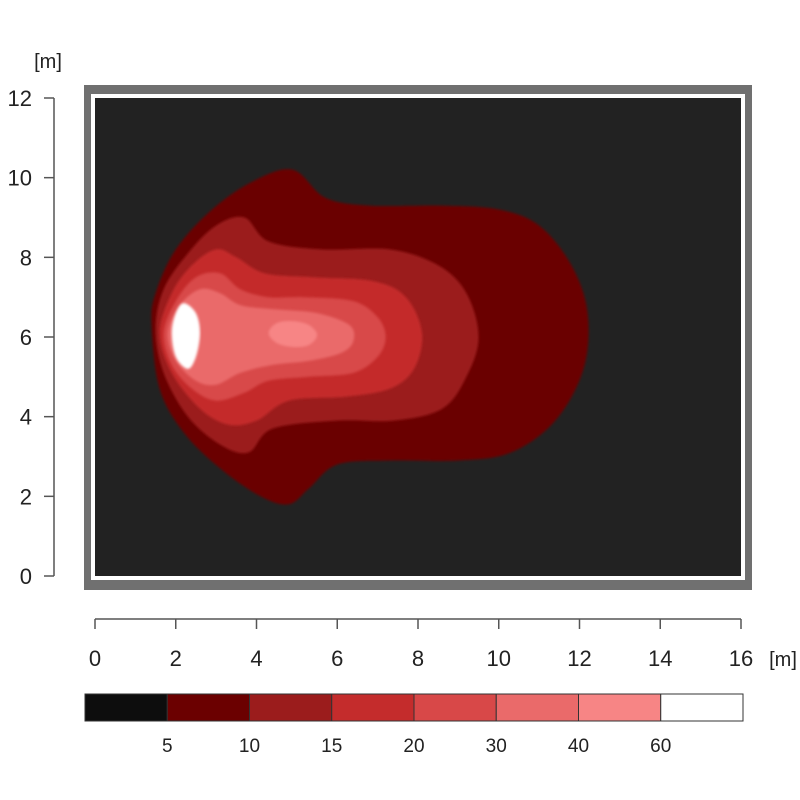  Describe the element at coordinates (421, 645) in the screenshot. I see `x-axis-ticks: 0 2 4 6 8 10 12 14 16` at that location.